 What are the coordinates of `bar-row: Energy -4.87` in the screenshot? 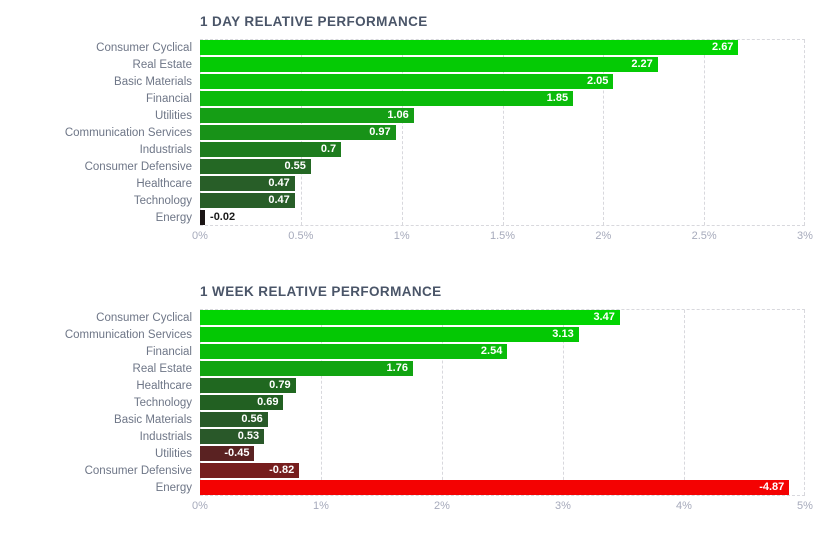 It's located at (411, 487).